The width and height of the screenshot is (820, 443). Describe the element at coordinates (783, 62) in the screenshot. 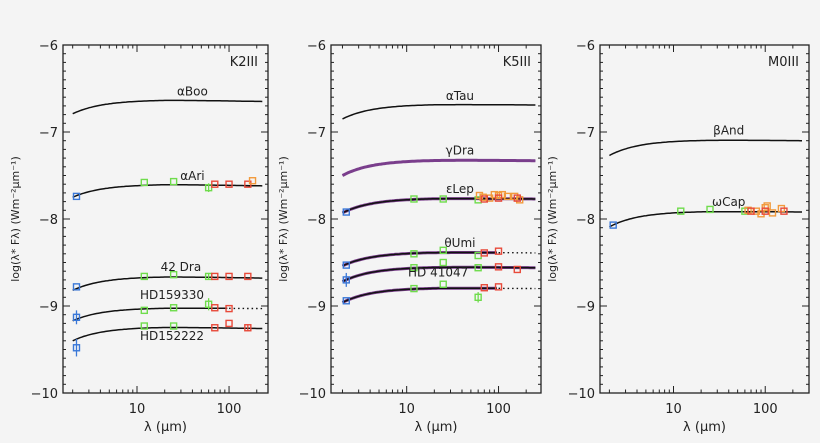

I see `panel-label: M0III` at that location.